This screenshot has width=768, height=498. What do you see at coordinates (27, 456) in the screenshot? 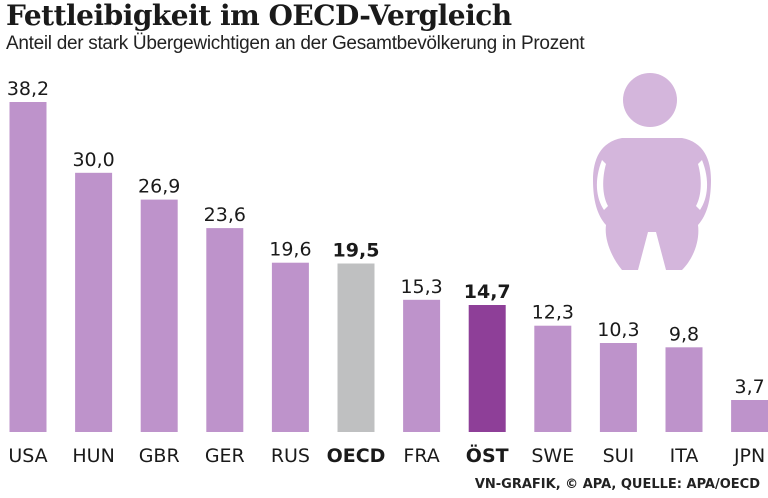
I see `category-label: USA` at bounding box center [27, 456].